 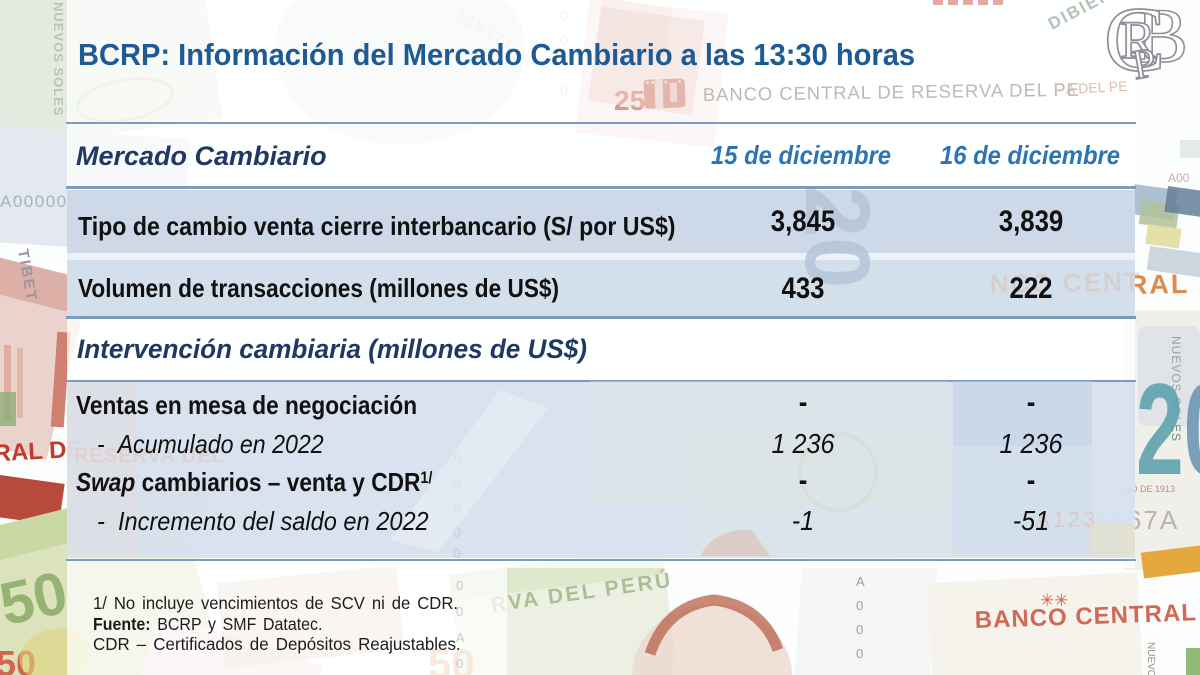 I want to click on svg-text: A00, so click(x=1179, y=178).